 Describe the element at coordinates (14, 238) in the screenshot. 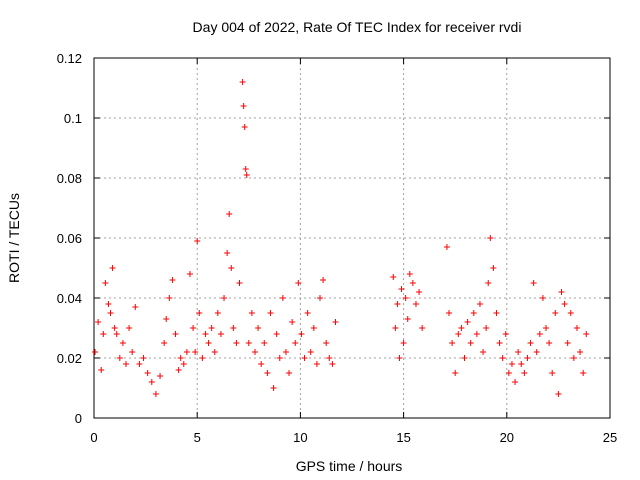

I see `y-axis-label: ROTI / TECUs` at that location.